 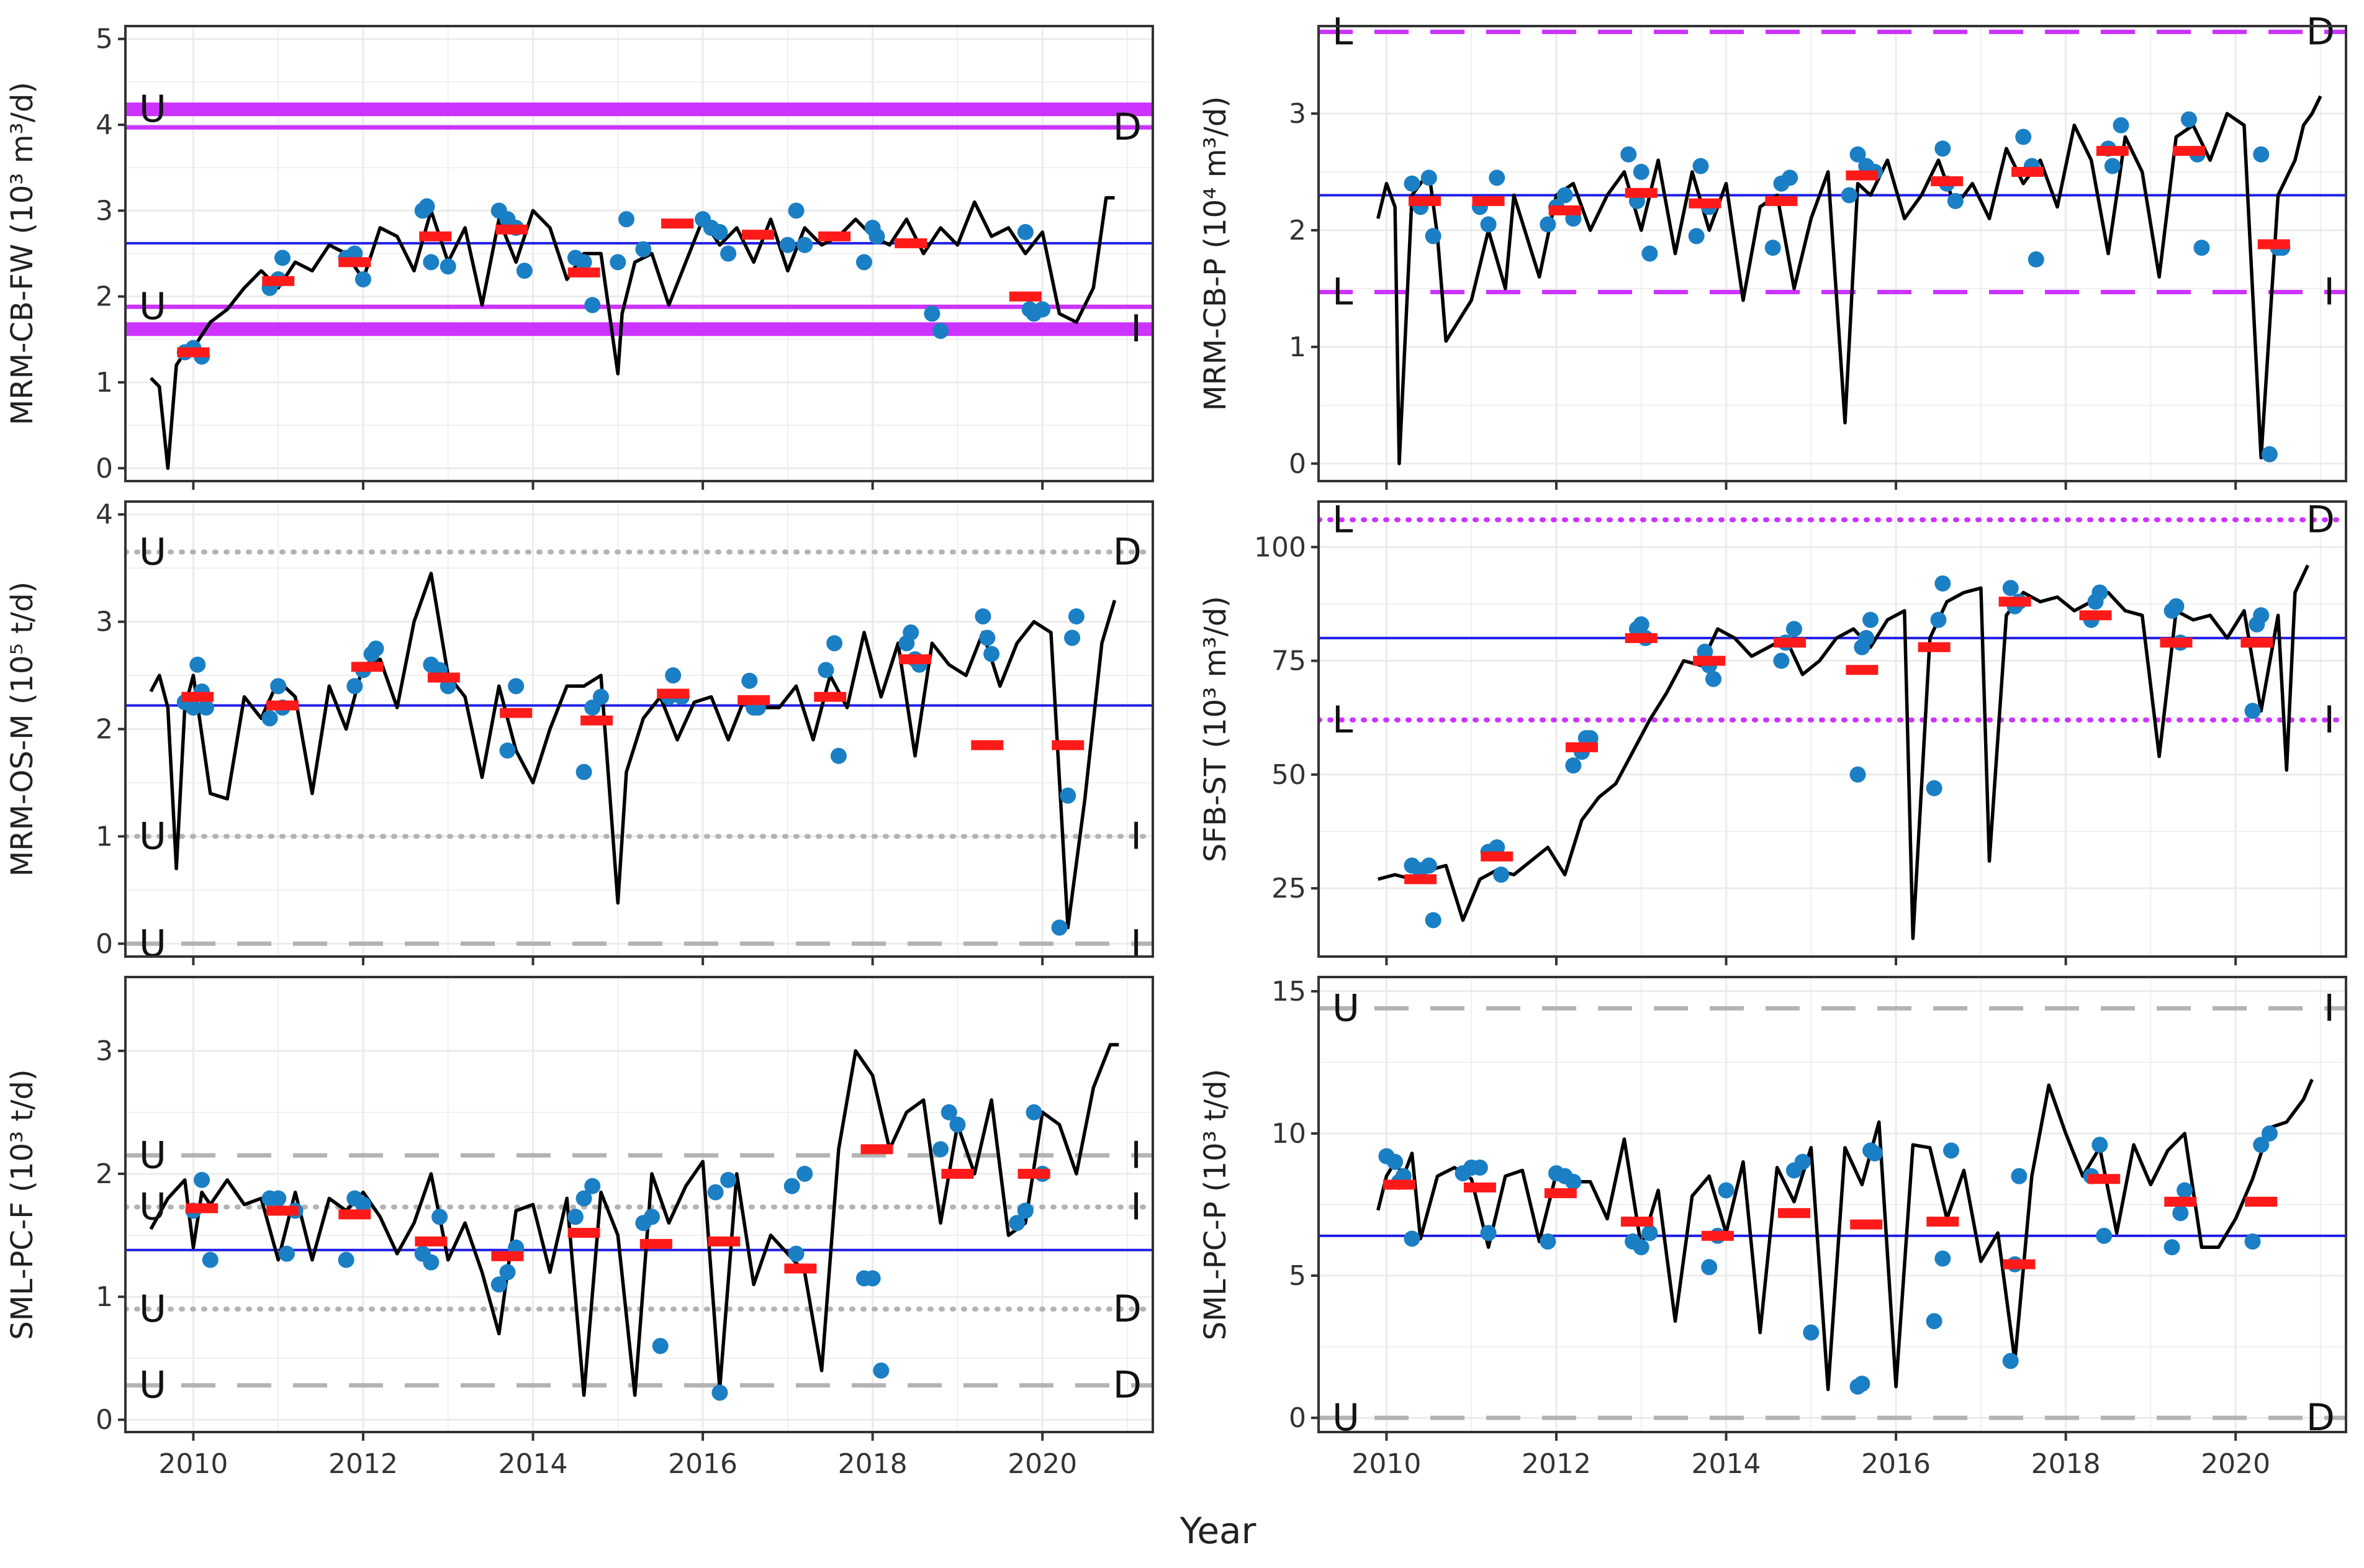 What do you see at coordinates (1289, 661) in the screenshot?
I see `y-tick-label: 75` at bounding box center [1289, 661].